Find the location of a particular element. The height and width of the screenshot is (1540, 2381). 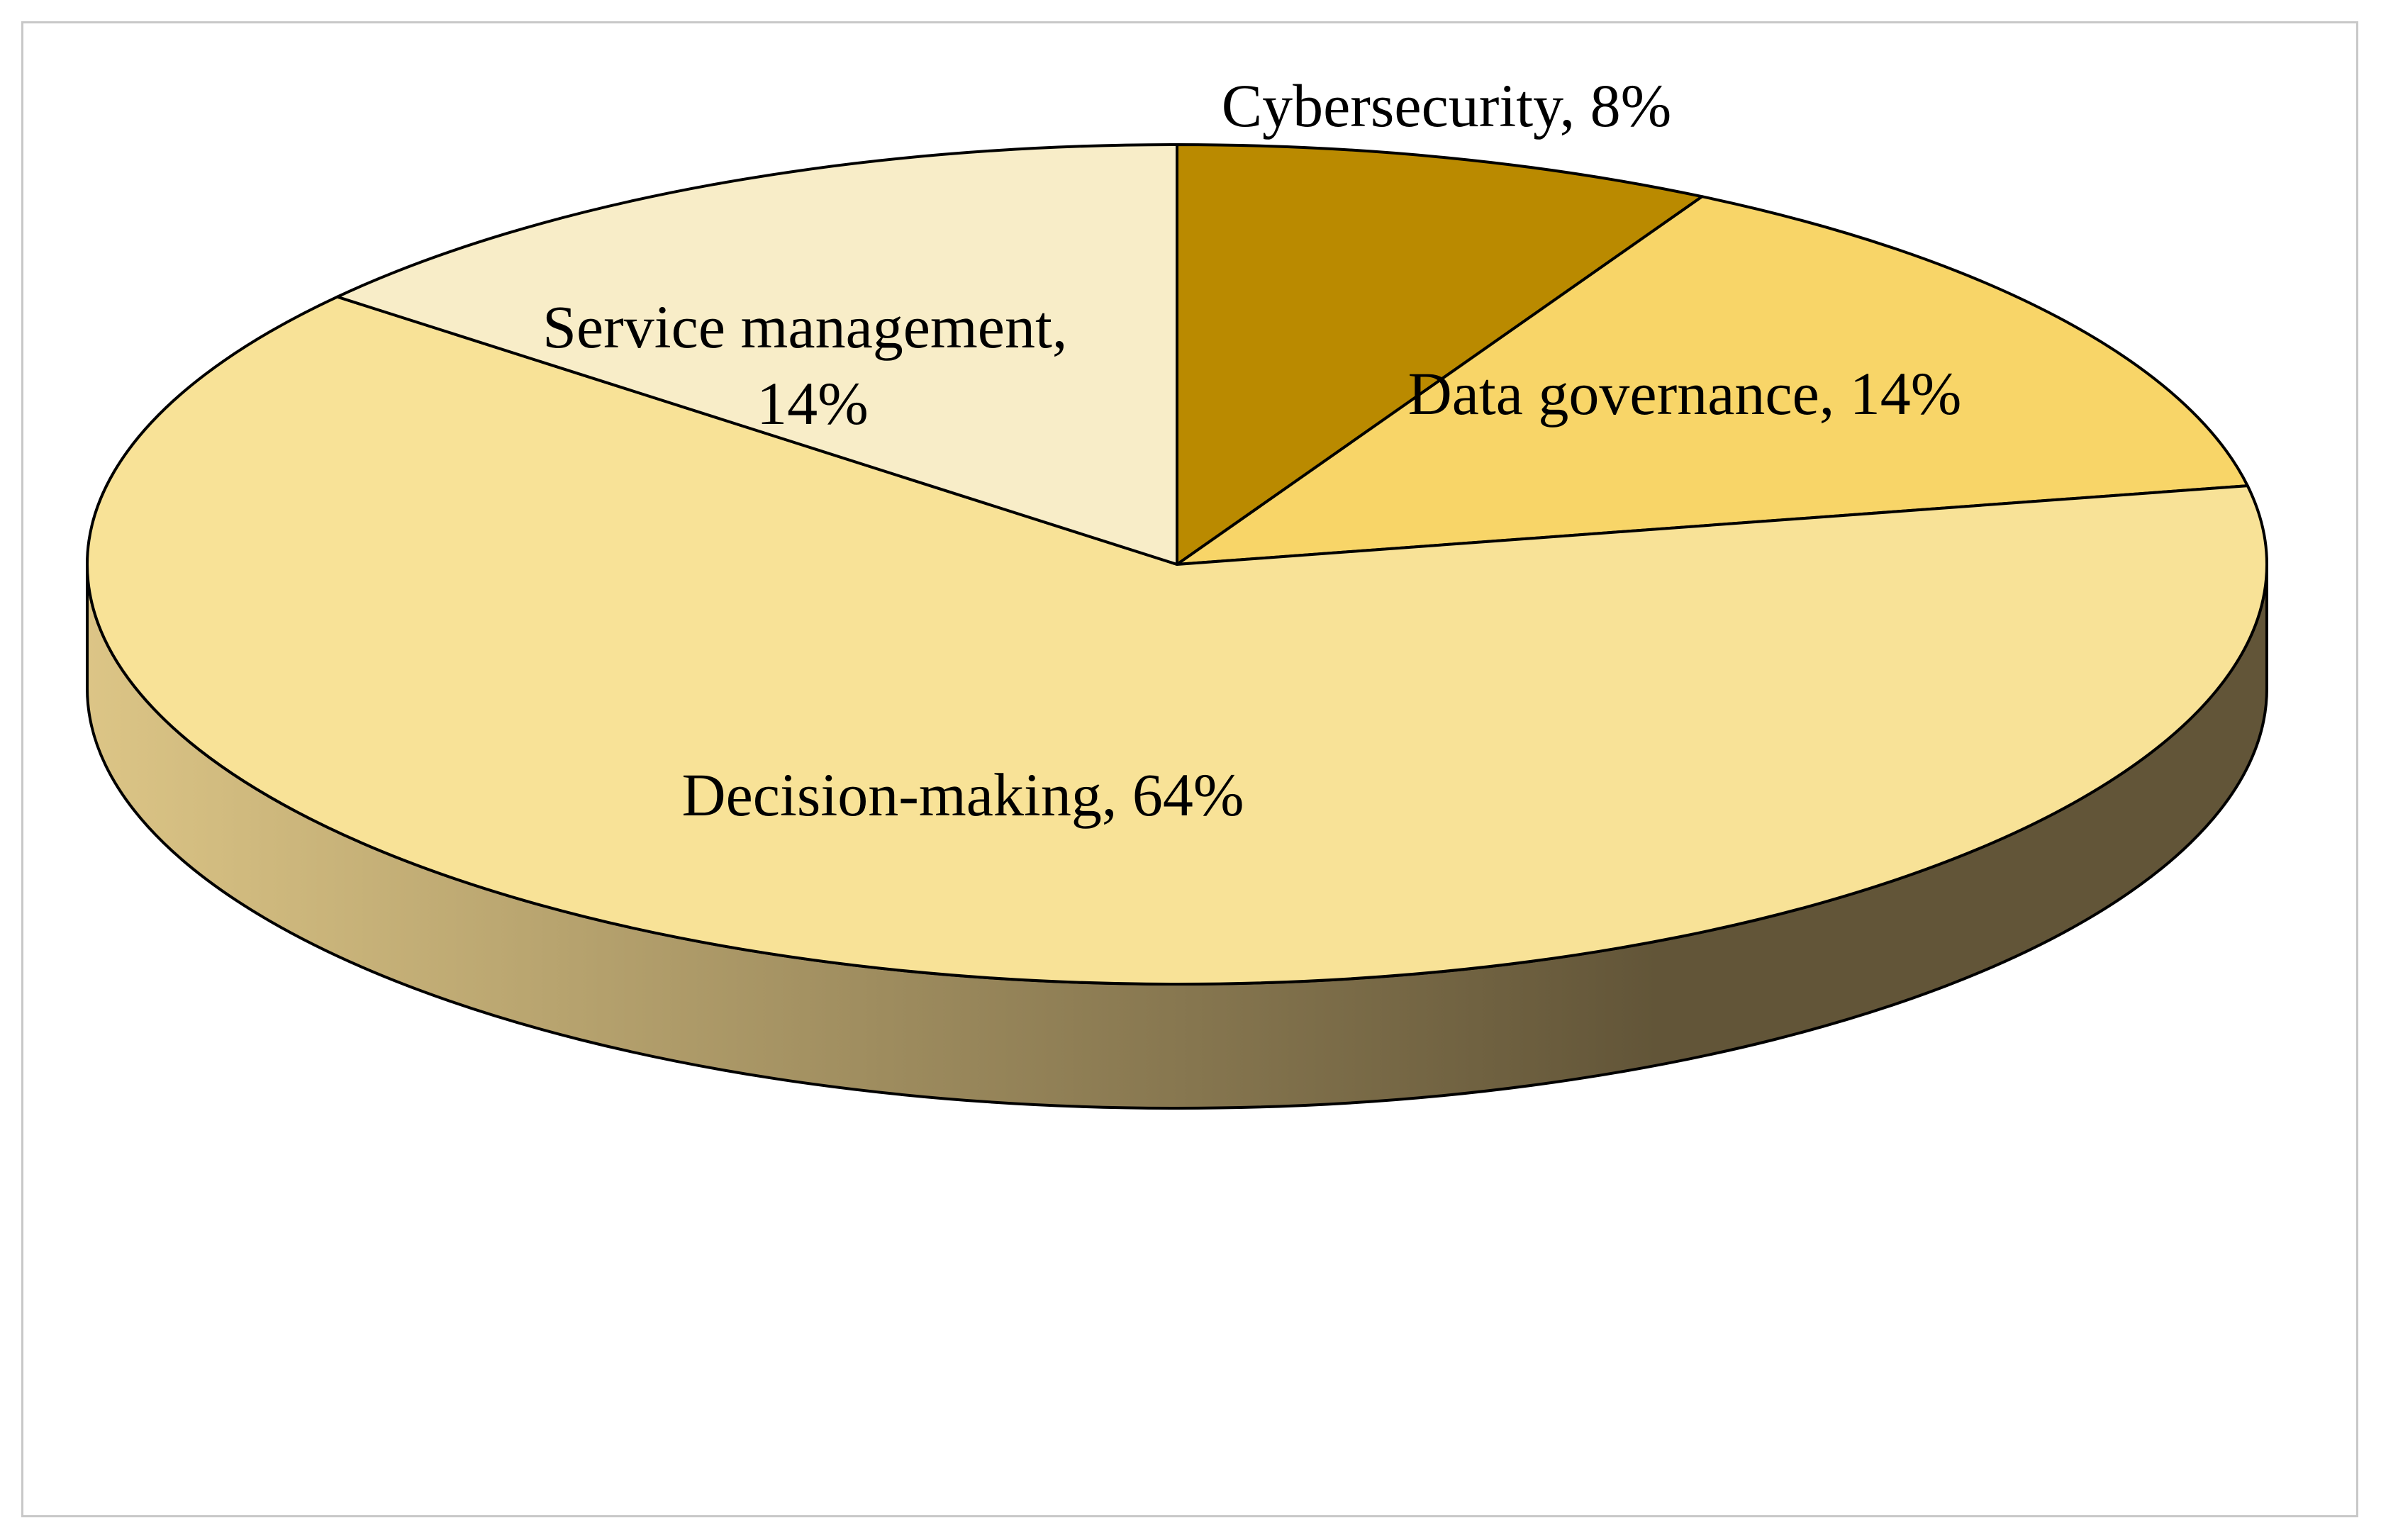

slice-label-service-management: Service management, 14% is located at coordinates (812, 365).